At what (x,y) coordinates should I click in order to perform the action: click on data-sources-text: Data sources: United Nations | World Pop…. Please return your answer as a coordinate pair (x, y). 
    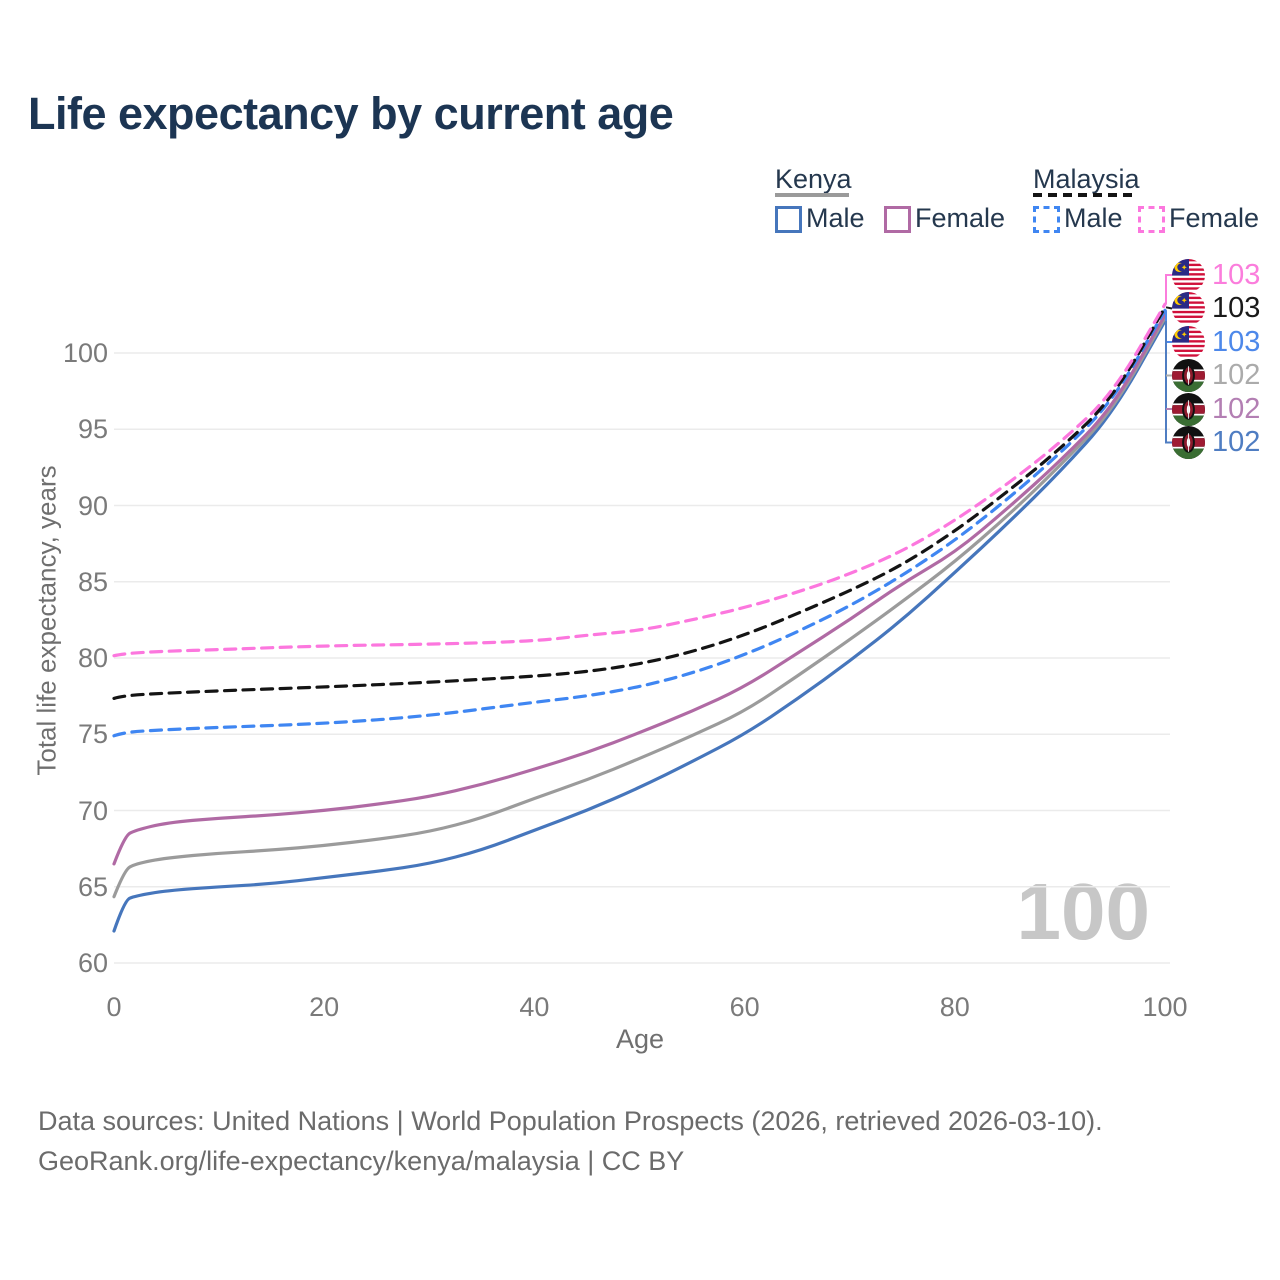
    Looking at the image, I should click on (570, 1121).